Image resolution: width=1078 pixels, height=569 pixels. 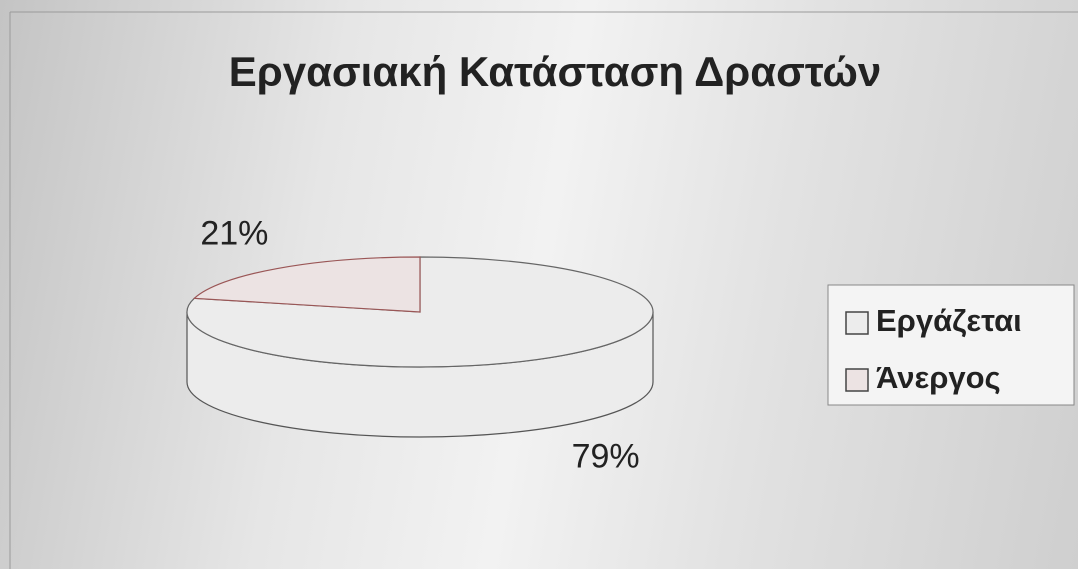 I want to click on chart-title: Εργασιακή Κατάσταση Δραστών, so click(x=555, y=71).